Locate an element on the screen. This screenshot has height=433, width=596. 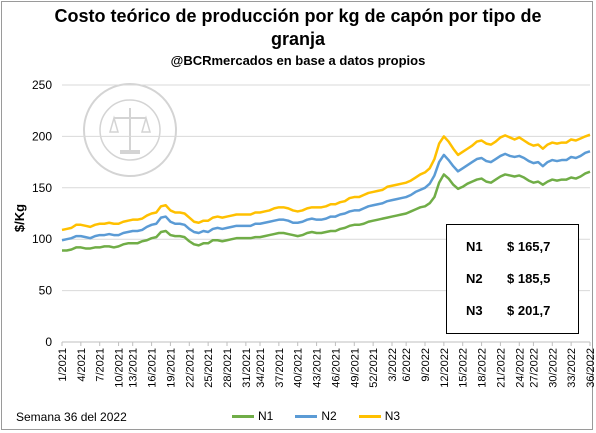
x-tick-label: 16/2021 is located at coordinates (153, 368).